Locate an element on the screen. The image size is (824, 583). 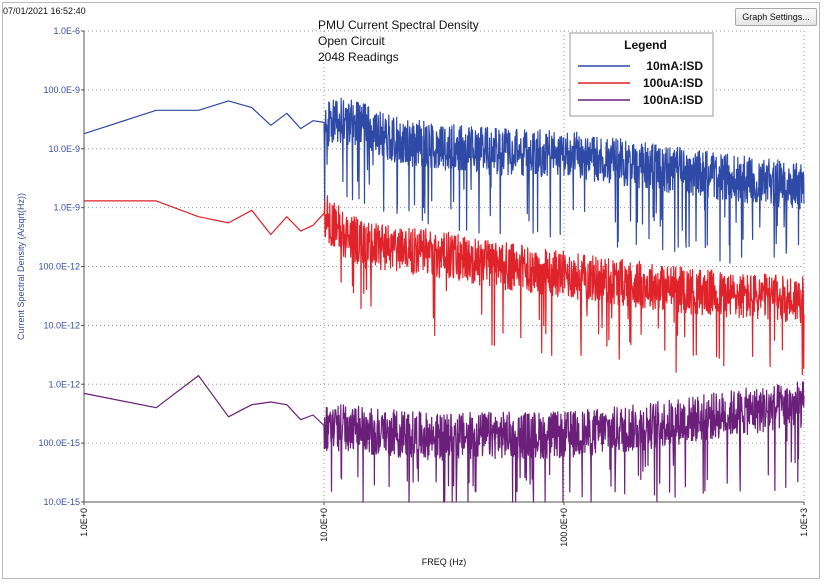
x-axis-label: FREQ (Hz) is located at coordinates (444, 562).